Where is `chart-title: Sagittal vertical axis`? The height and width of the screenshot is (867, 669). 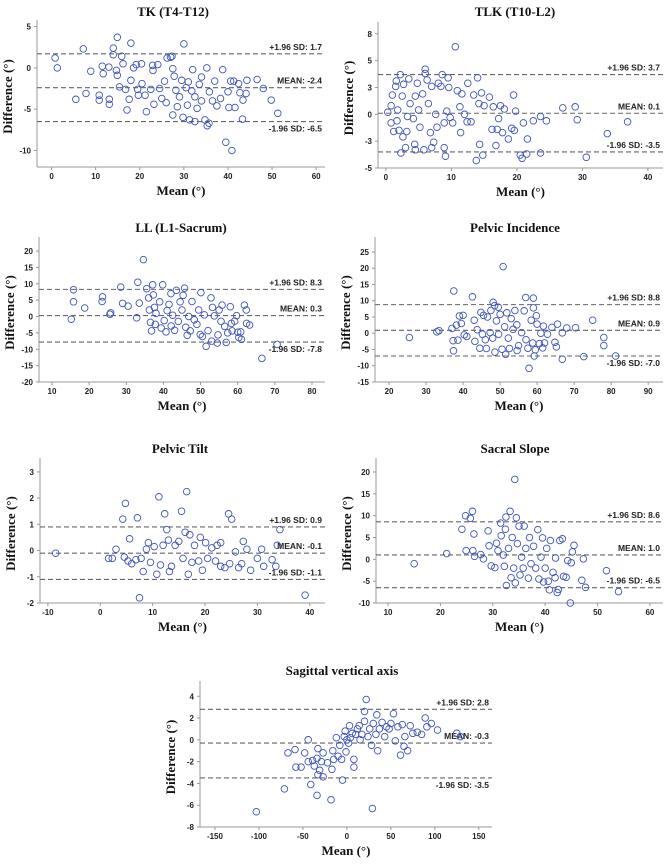 chart-title: Sagittal vertical axis is located at coordinates (342, 670).